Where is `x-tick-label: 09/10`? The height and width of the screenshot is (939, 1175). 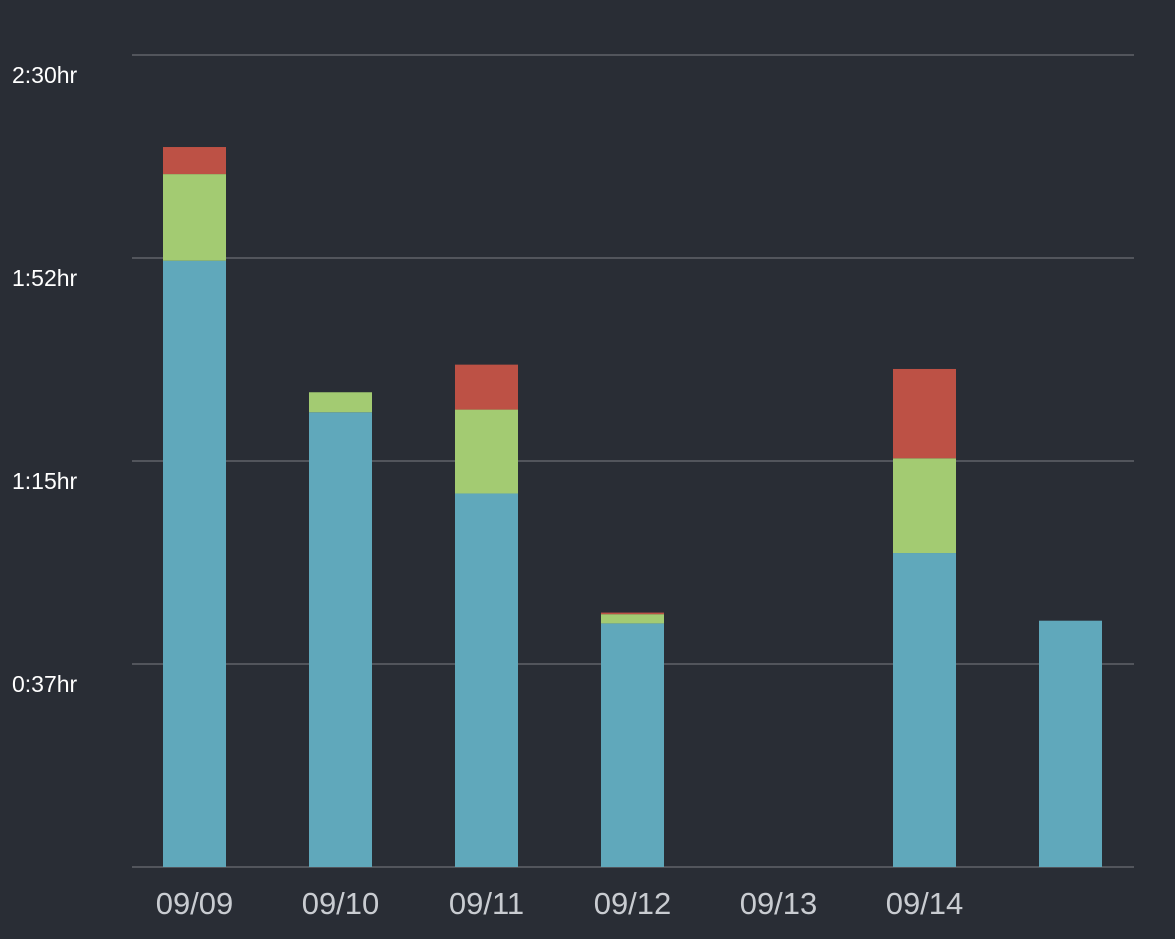
x-tick-label: 09/10 is located at coordinates (341, 903).